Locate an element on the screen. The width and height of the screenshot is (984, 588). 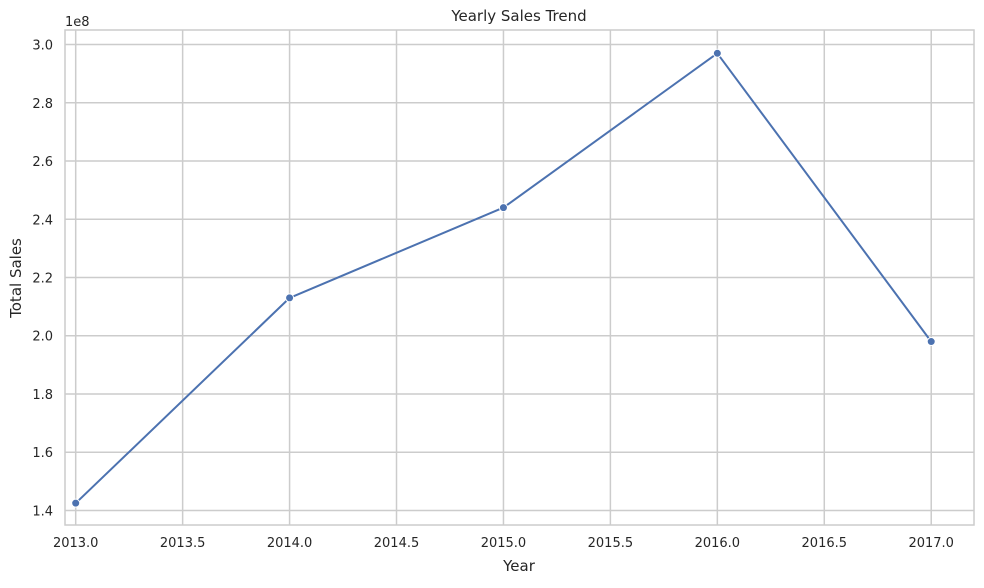
y-tick-label: 2.0 is located at coordinates (42, 337).